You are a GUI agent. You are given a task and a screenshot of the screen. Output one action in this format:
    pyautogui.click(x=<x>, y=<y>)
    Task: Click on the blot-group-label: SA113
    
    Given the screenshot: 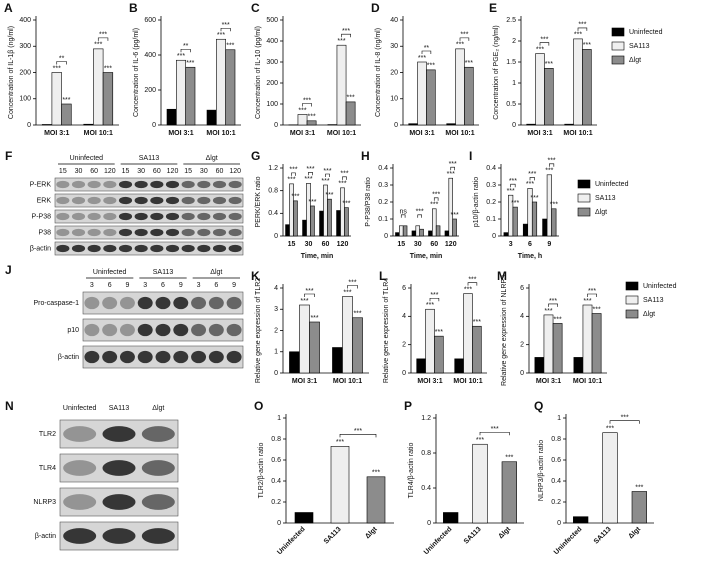 What is the action you would take?
    pyautogui.click(x=119, y=408)
    